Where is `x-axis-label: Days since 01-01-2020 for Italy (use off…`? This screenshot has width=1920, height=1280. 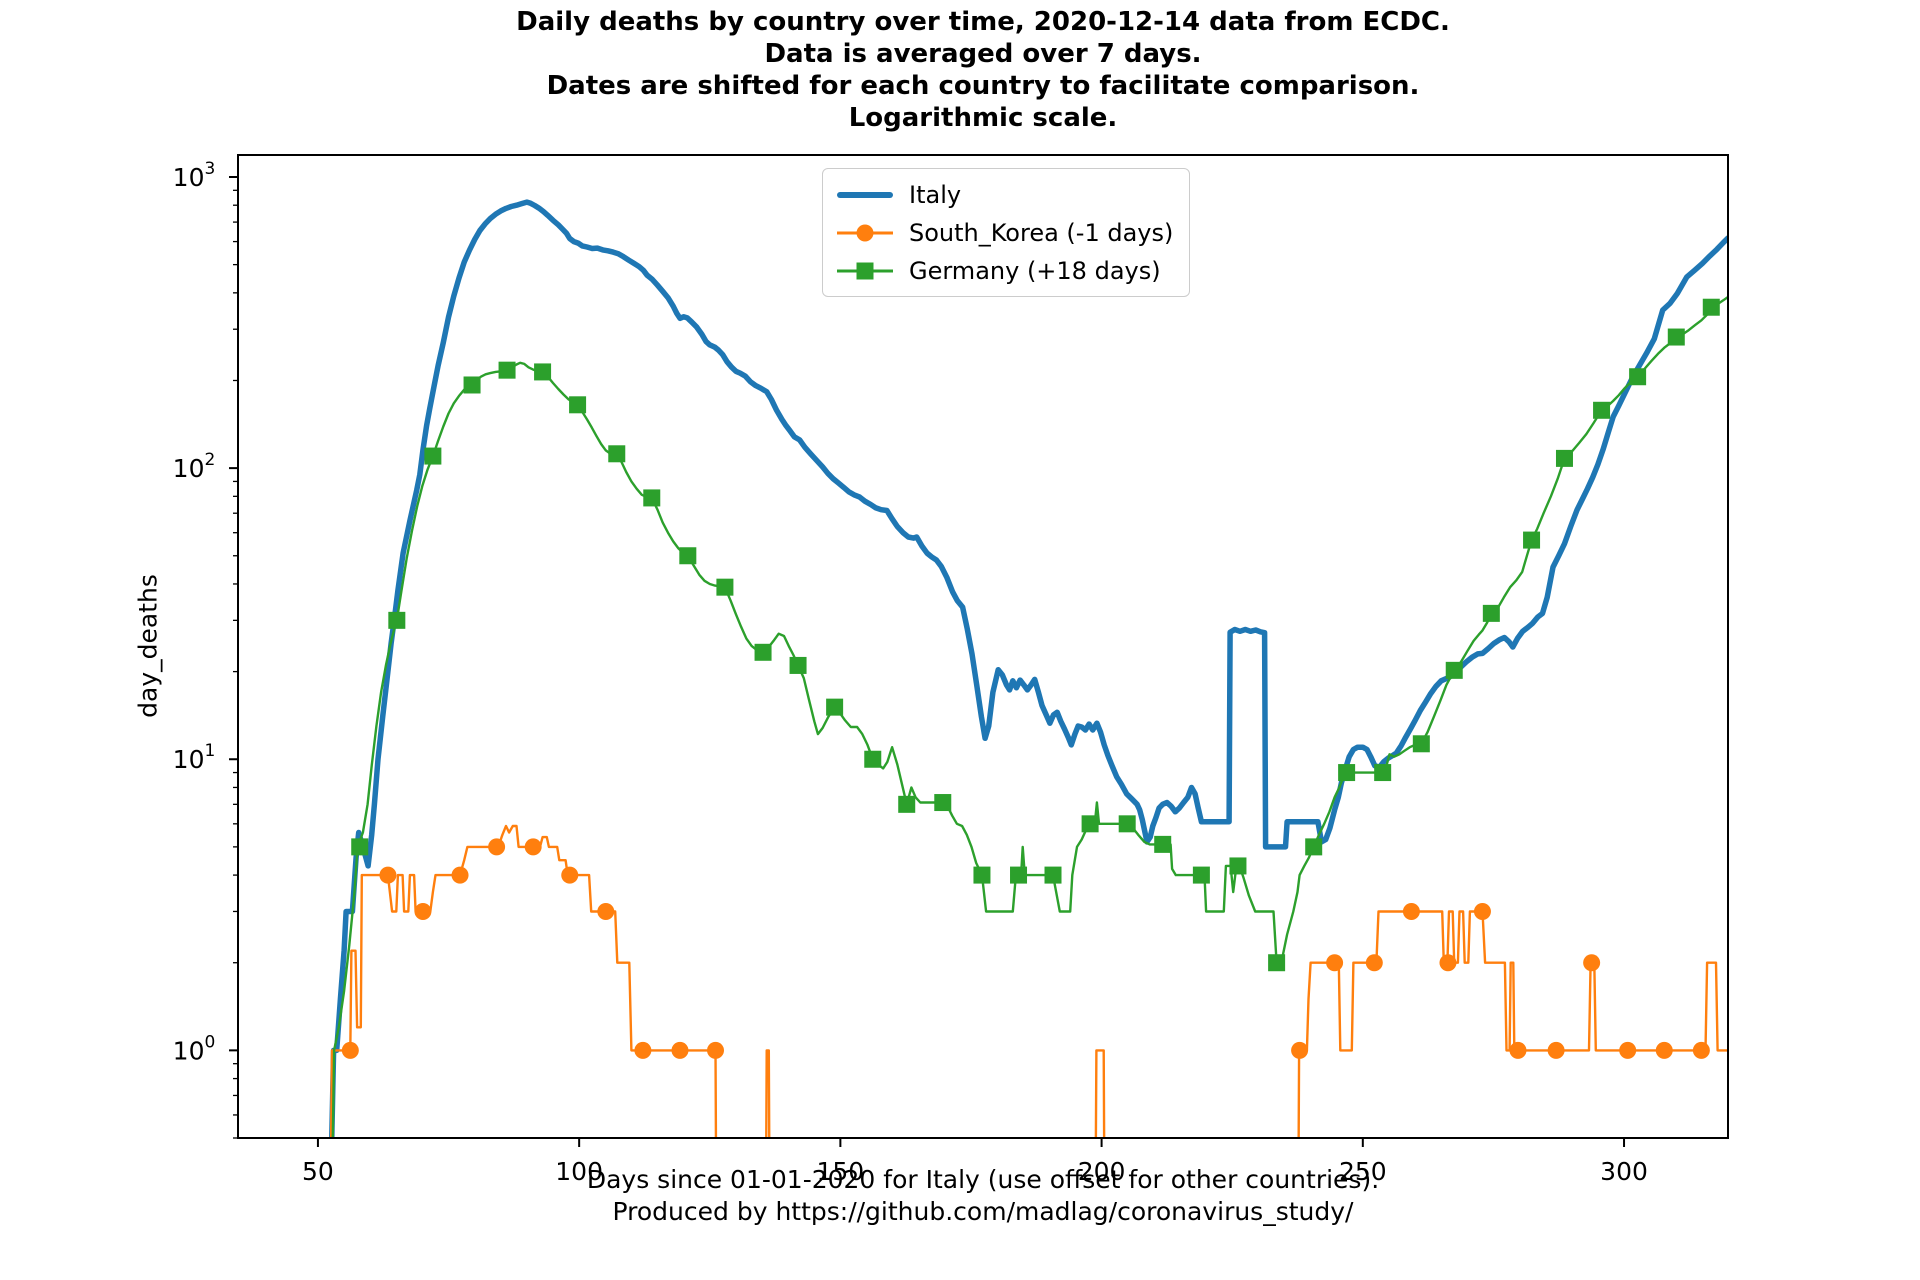 x-axis-label: Days since 01-01-2020 for Italy (use off… is located at coordinates (983, 1196).